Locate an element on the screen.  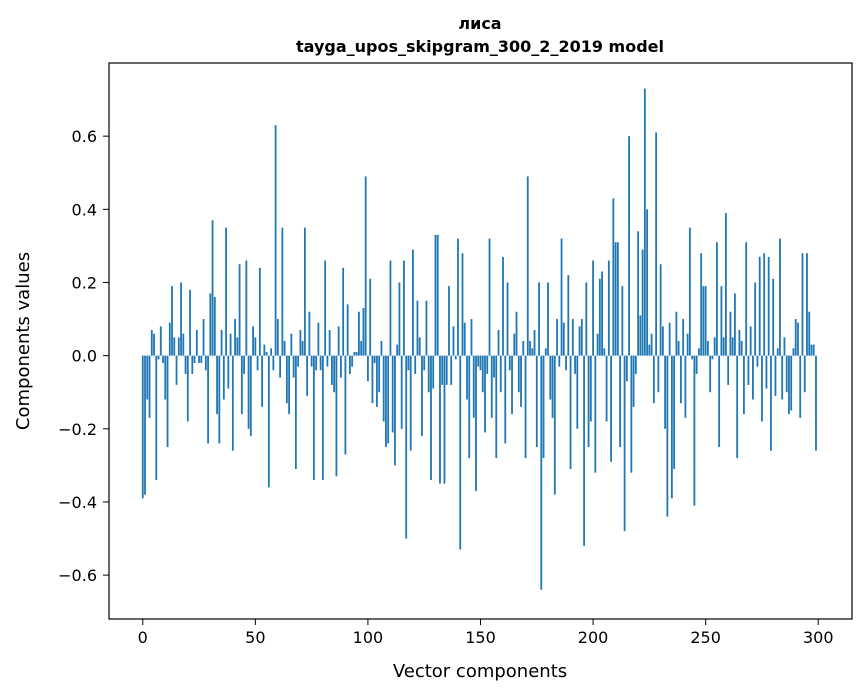
x-tick-label: 100 is located at coordinates (368, 637).